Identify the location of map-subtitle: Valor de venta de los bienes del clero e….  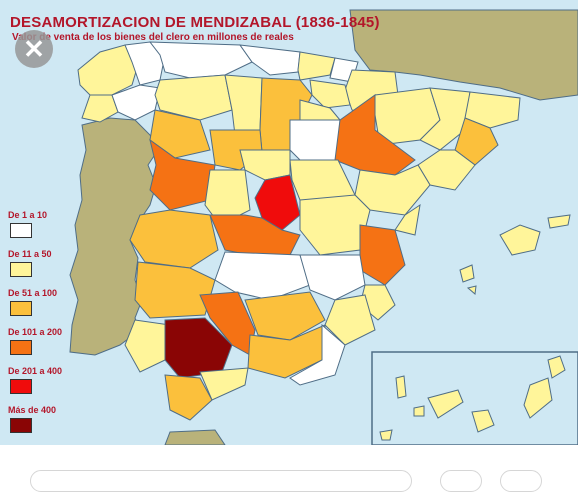
(153, 37).